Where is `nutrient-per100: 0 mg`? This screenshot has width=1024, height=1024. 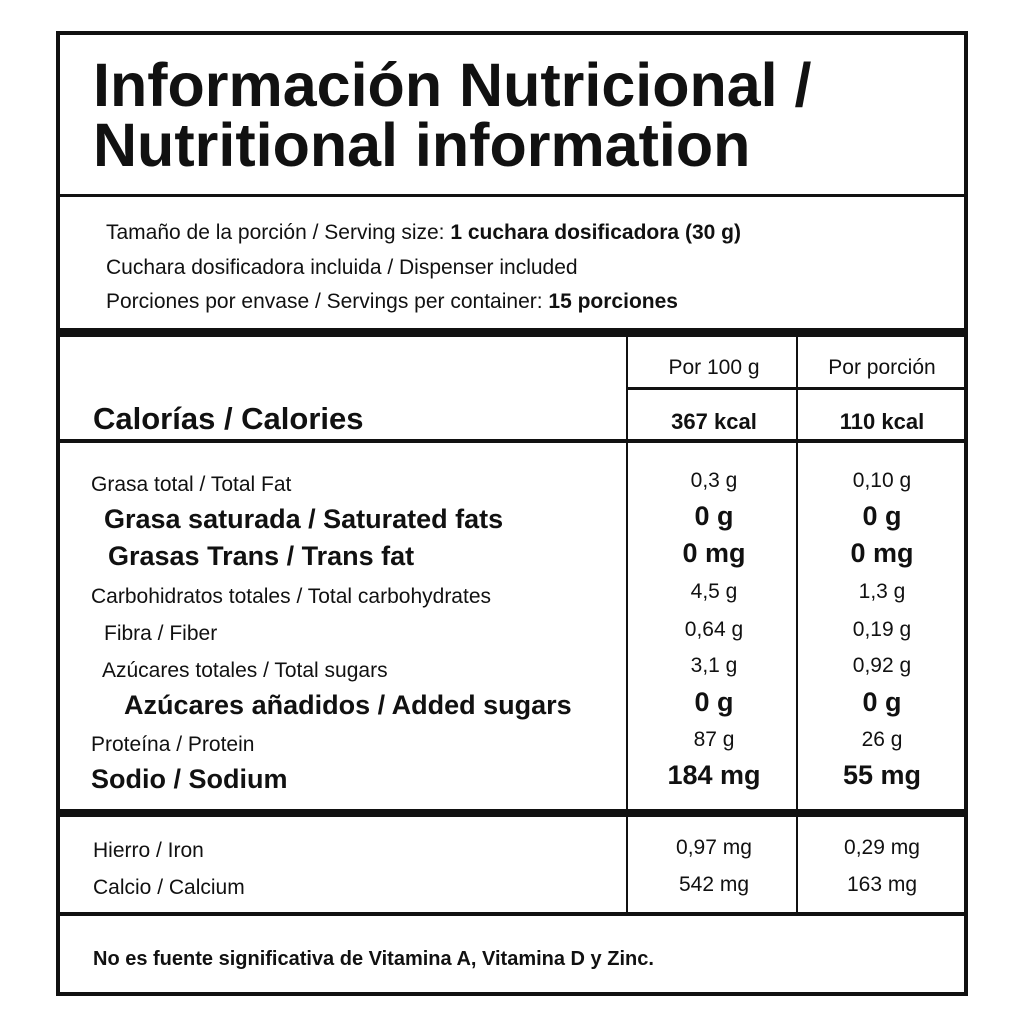
nutrient-per100: 0 mg is located at coordinates (714, 553).